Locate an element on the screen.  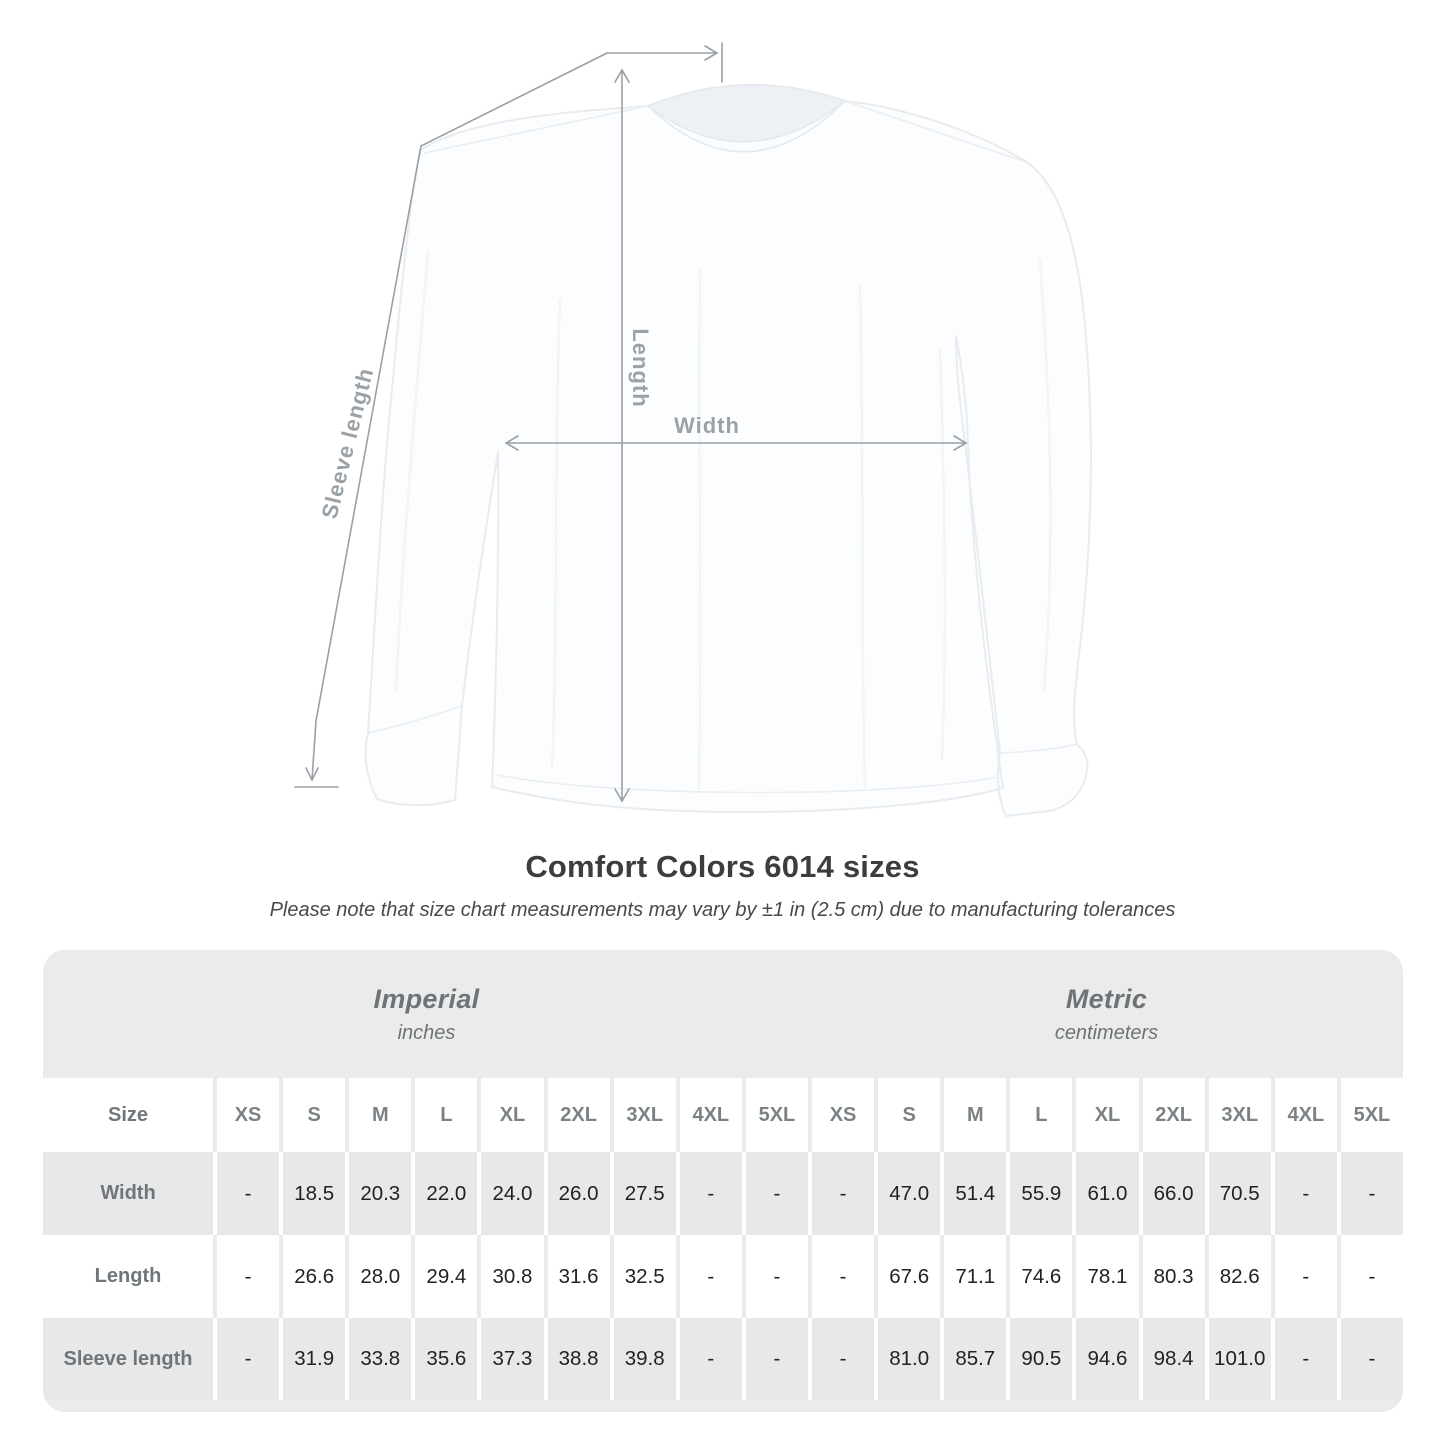
value-cell: 29.4 is located at coordinates (446, 1276).